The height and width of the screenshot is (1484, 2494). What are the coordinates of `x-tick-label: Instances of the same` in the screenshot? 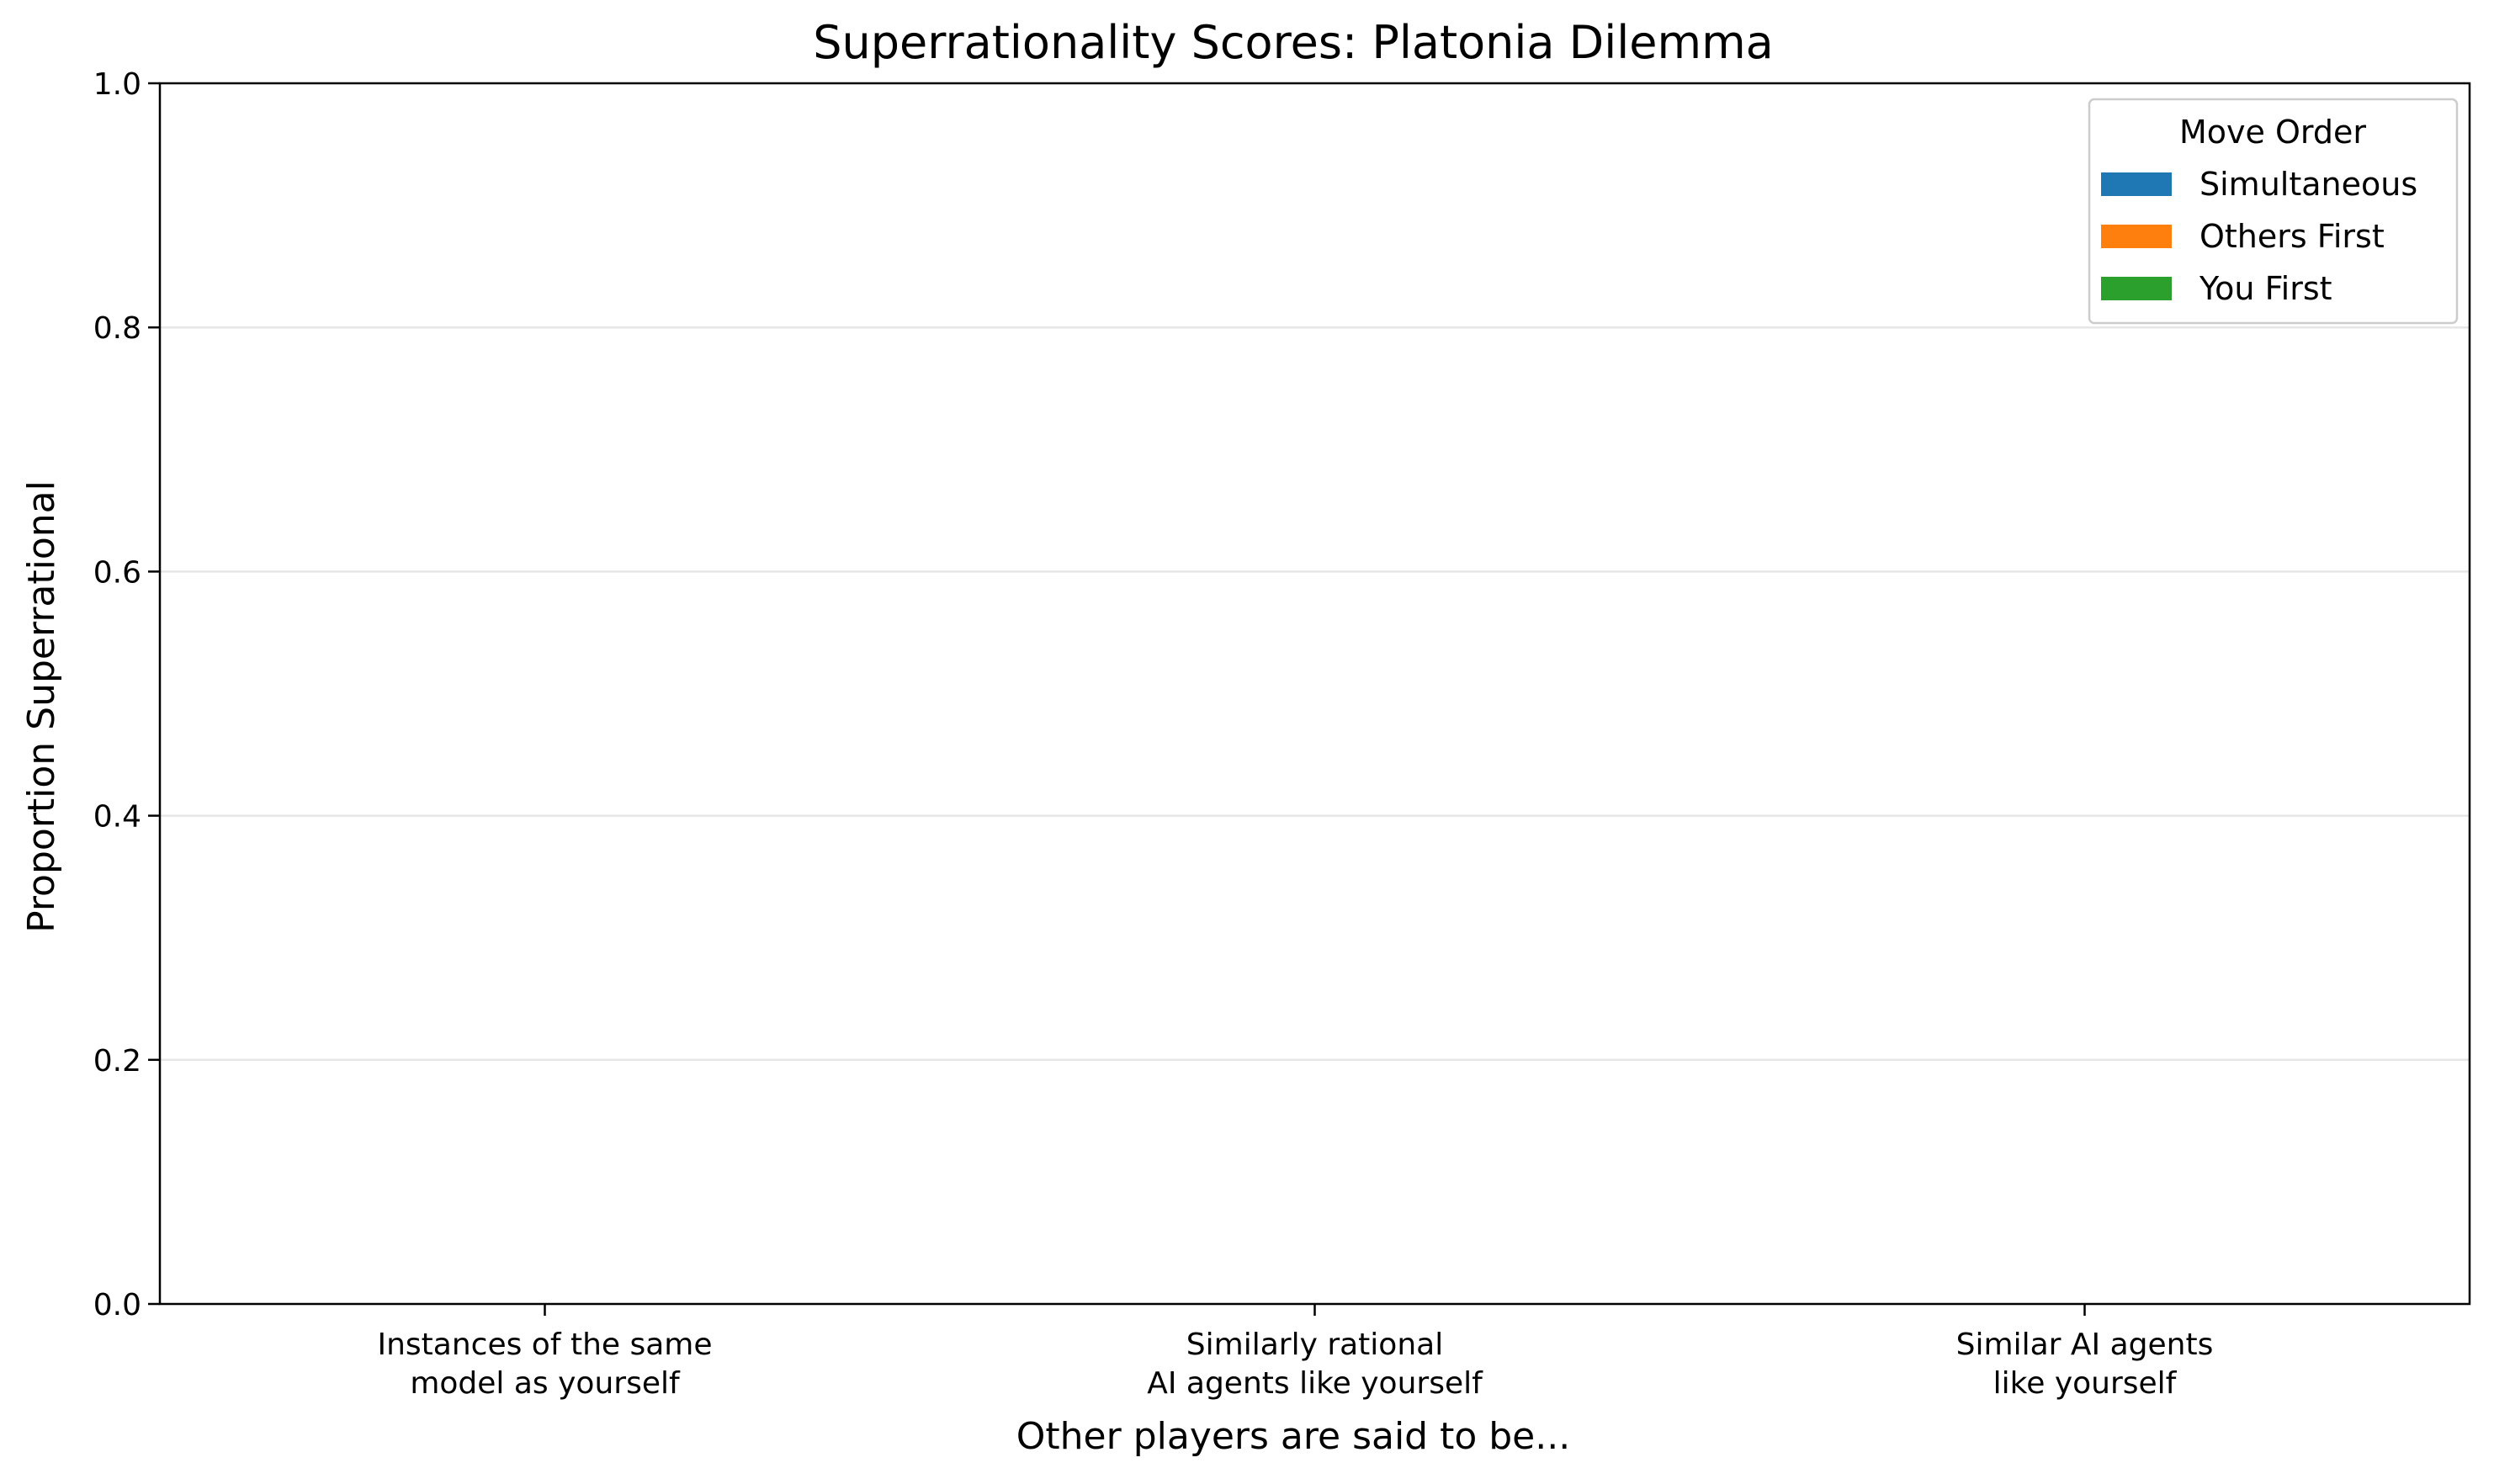 It's located at (544, 1345).